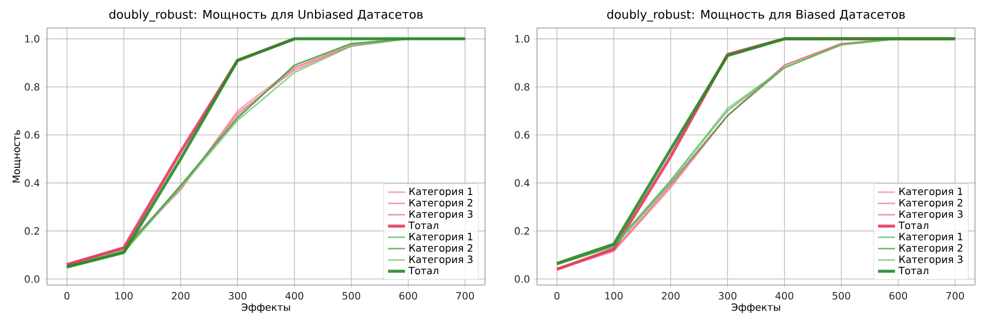 This screenshot has width=987, height=323. Describe the element at coordinates (266, 16) in the screenshot. I see `chart-title: doubly_robust: Мощность для Unbiased Датасетов` at that location.